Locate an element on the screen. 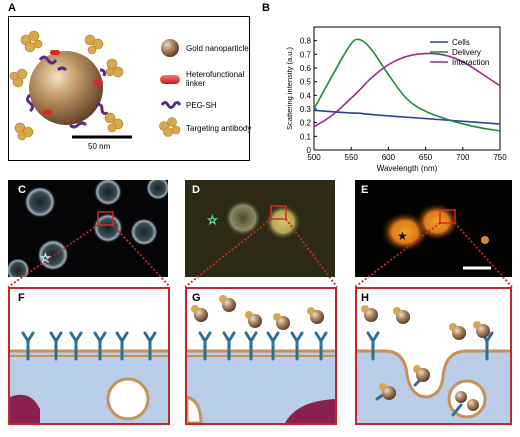 Image resolution: width=520 pixels, height=437 pixels. panel-c-letter: C is located at coordinates (22, 190).